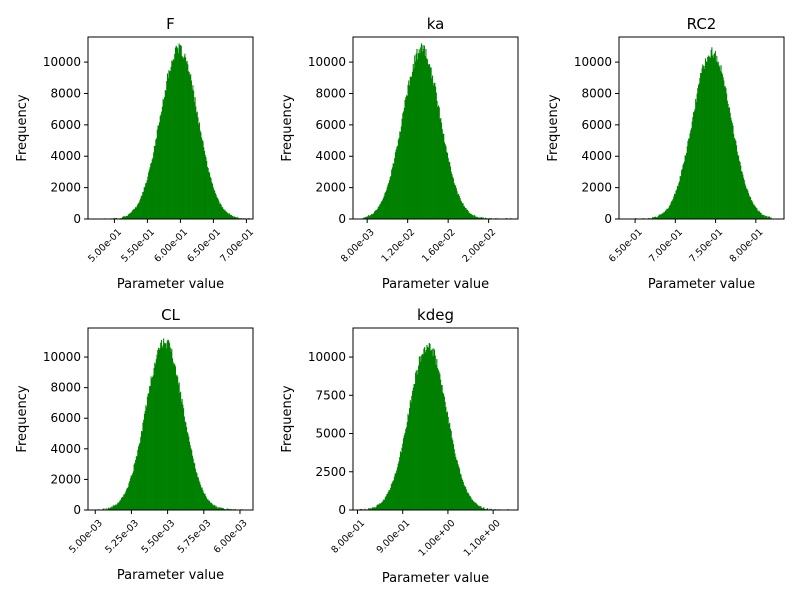  Describe the element at coordinates (342, 219) in the screenshot. I see `y-tick-label: 0` at that location.